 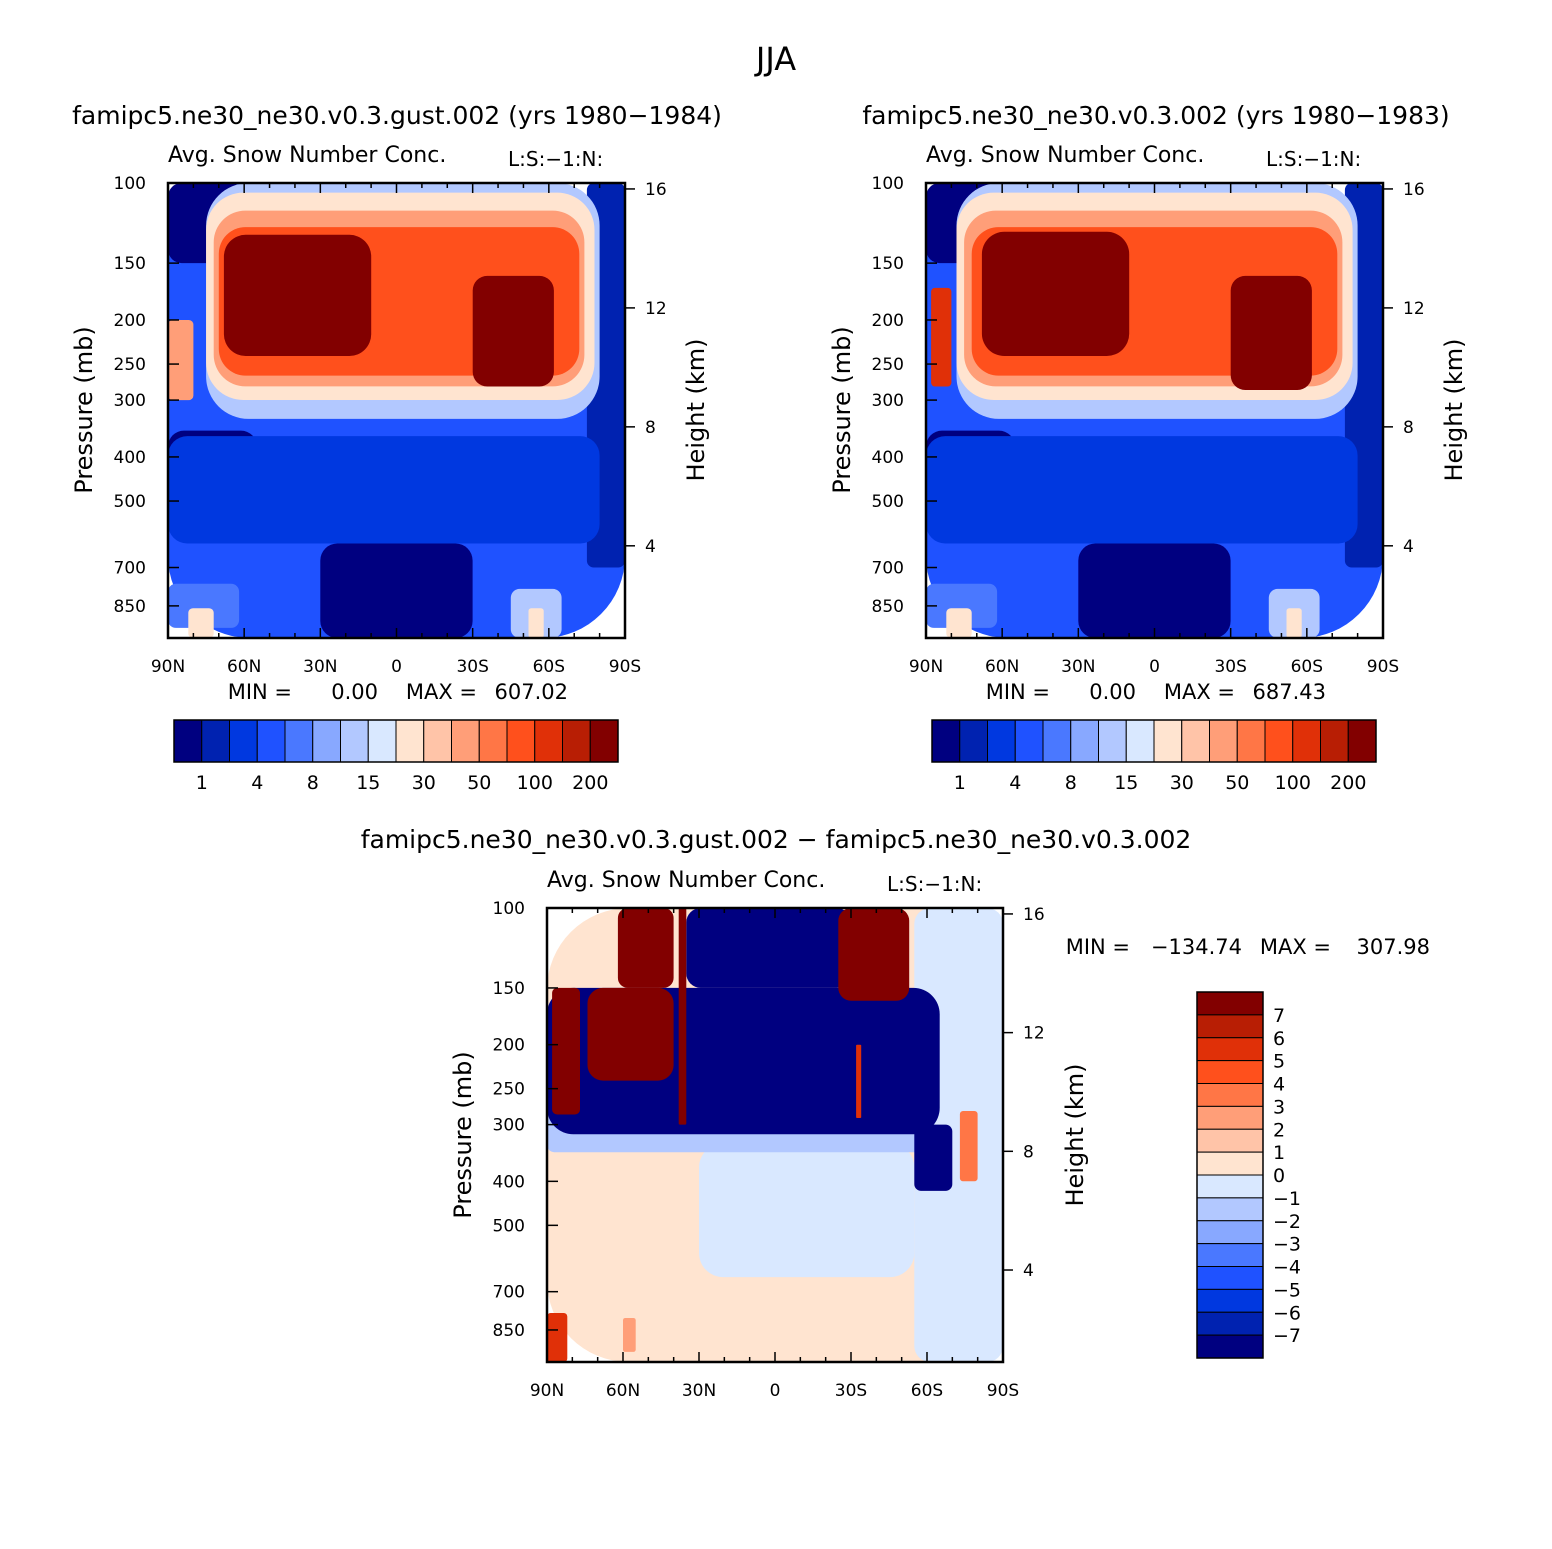 I want to click on panel-left-max-label: MAX =, so click(x=441, y=692).